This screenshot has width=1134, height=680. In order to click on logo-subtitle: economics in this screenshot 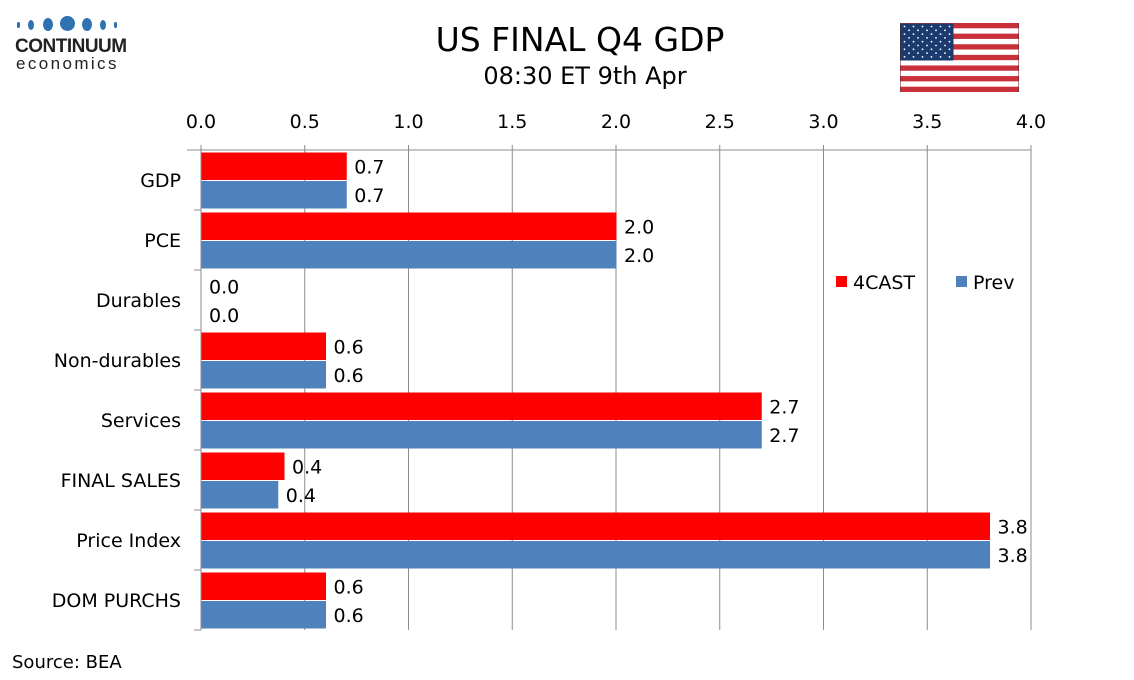, I will do `click(67, 63)`.